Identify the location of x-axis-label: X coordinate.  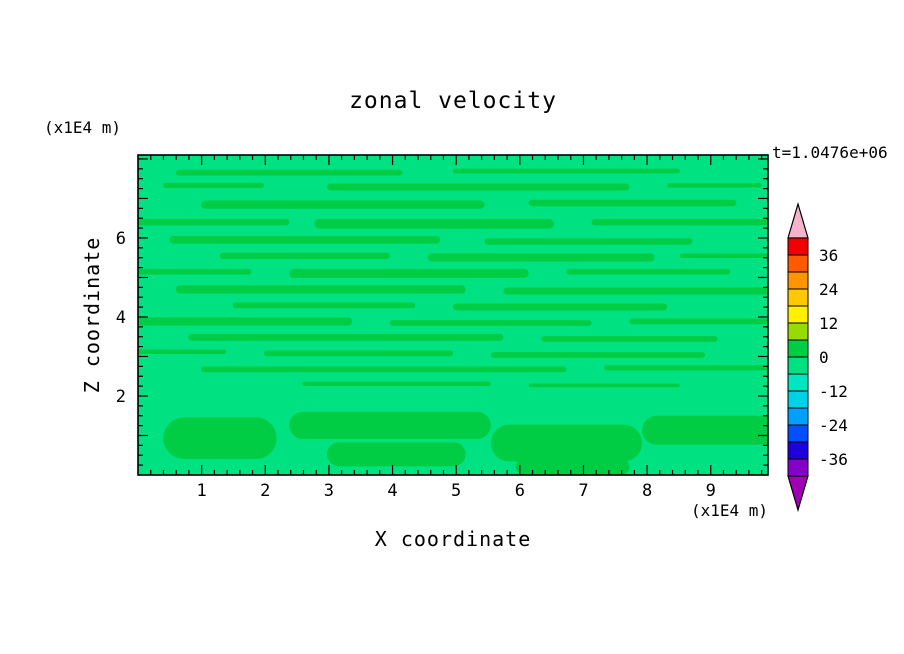
(453, 539).